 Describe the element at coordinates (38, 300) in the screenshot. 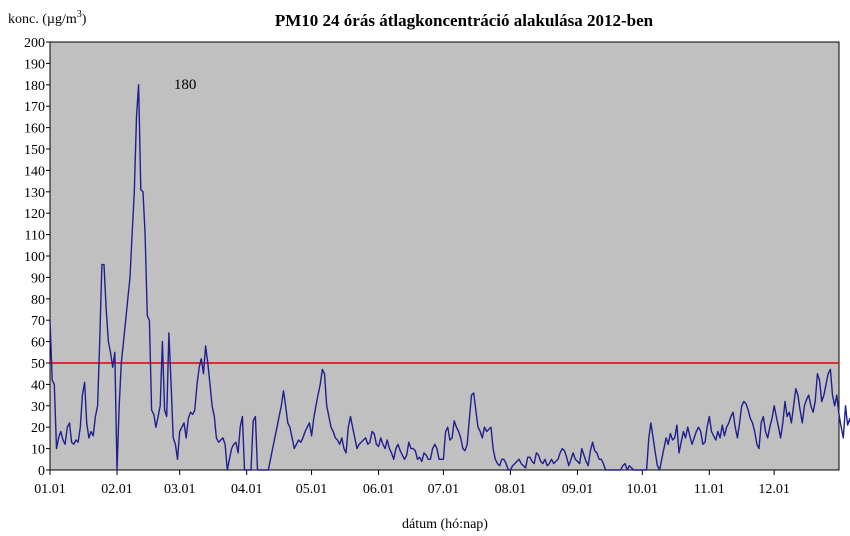

I see `y-tick-label: 80` at that location.